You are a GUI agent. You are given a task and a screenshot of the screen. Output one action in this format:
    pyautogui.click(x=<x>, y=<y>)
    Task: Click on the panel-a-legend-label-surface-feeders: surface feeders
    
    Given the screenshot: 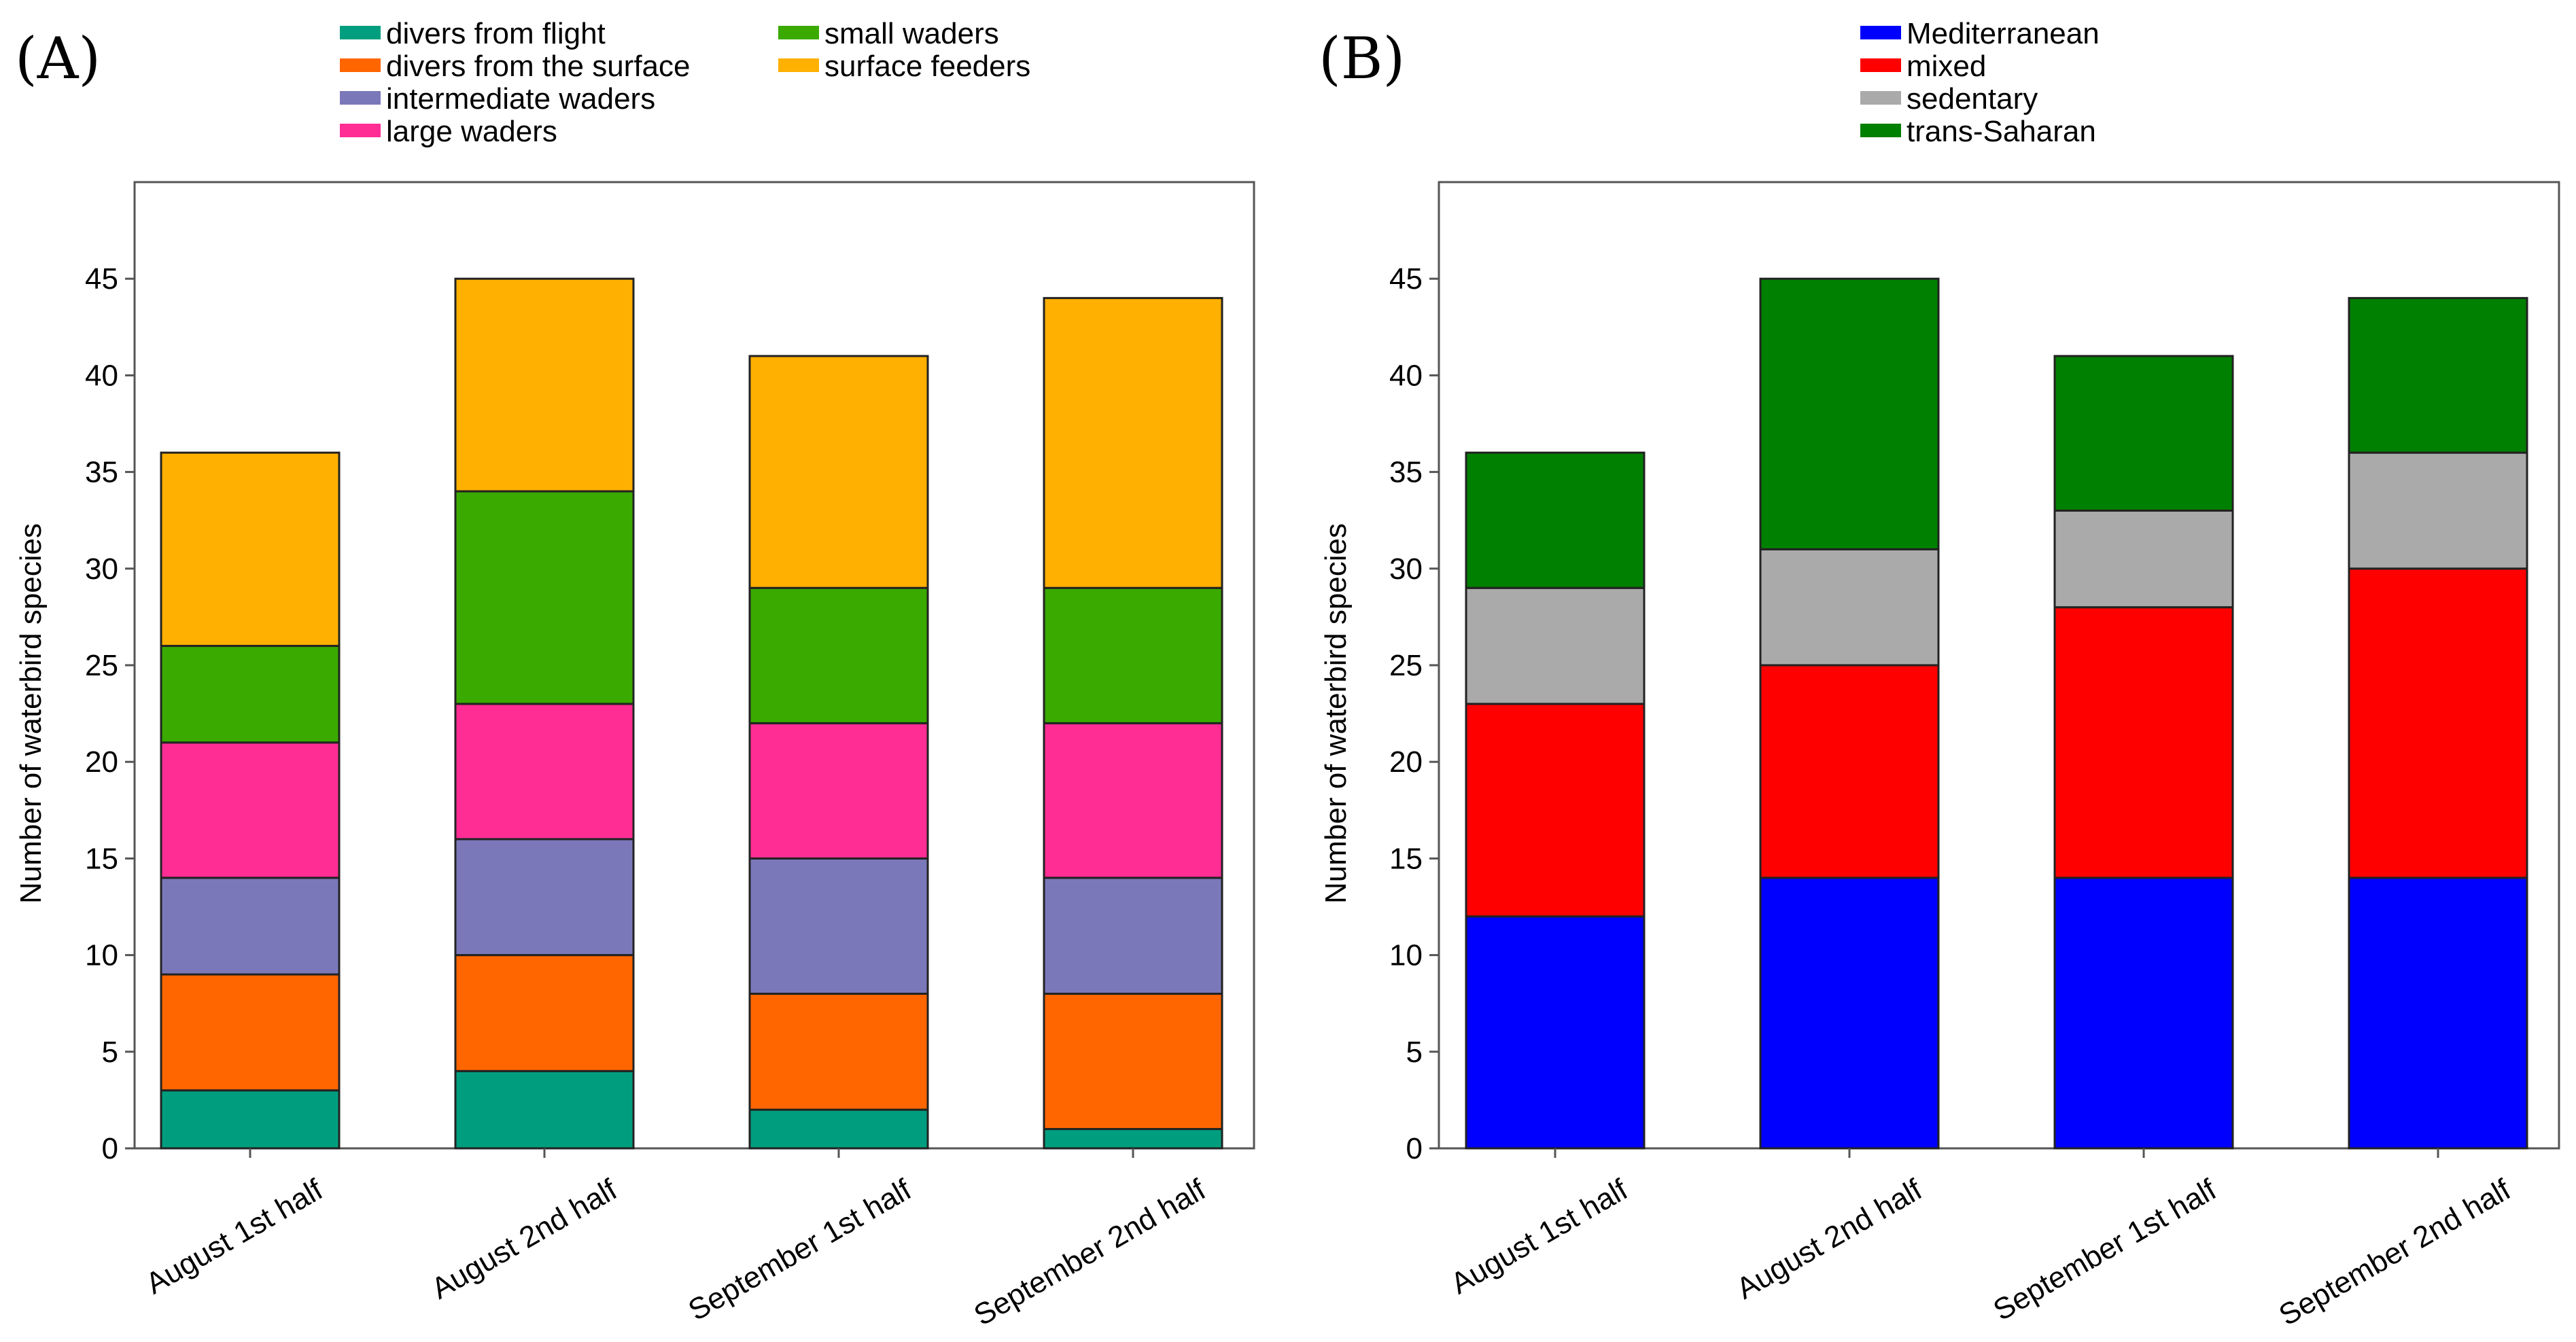 What is the action you would take?
    pyautogui.click(x=927, y=66)
    